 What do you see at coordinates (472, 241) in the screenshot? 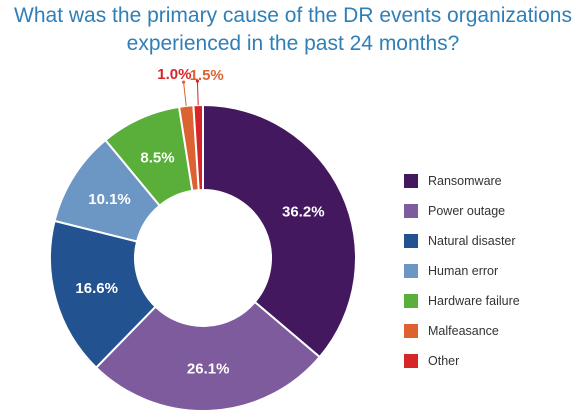
I see `legend-label: Natural disaster` at bounding box center [472, 241].